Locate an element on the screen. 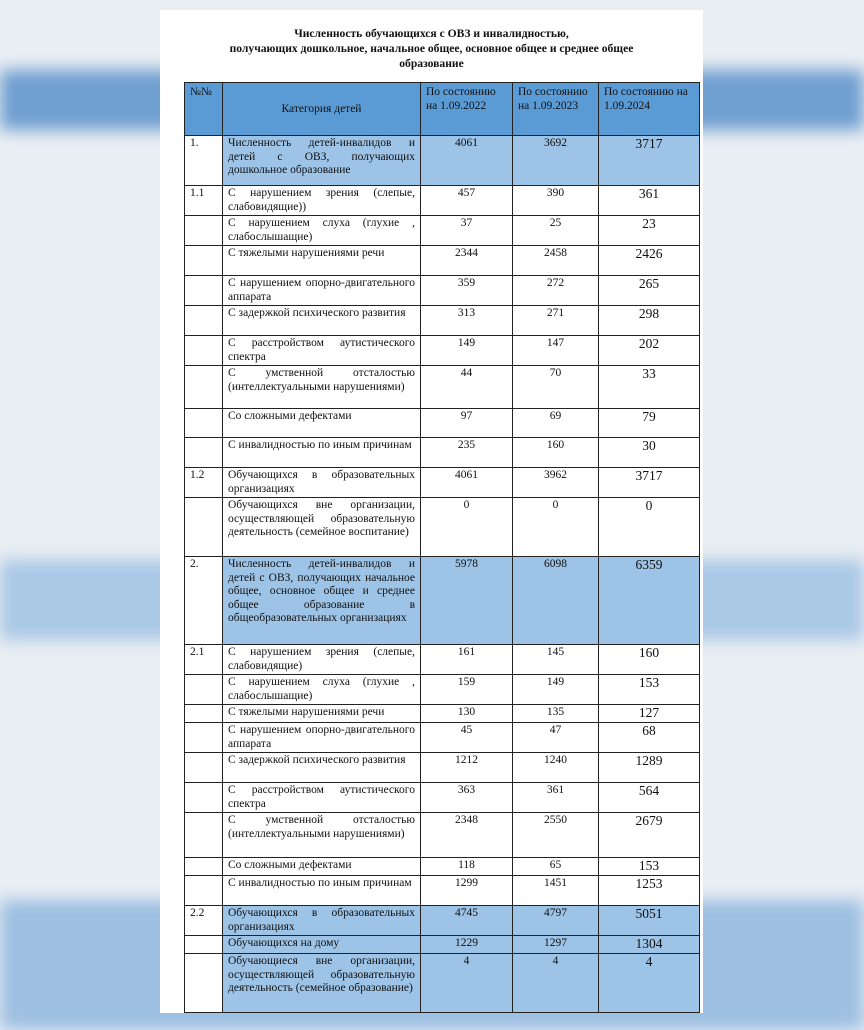 This screenshot has height=1030, width=864. table-row: Обучающихся на дому 1229 1297 1304 is located at coordinates (442, 944).